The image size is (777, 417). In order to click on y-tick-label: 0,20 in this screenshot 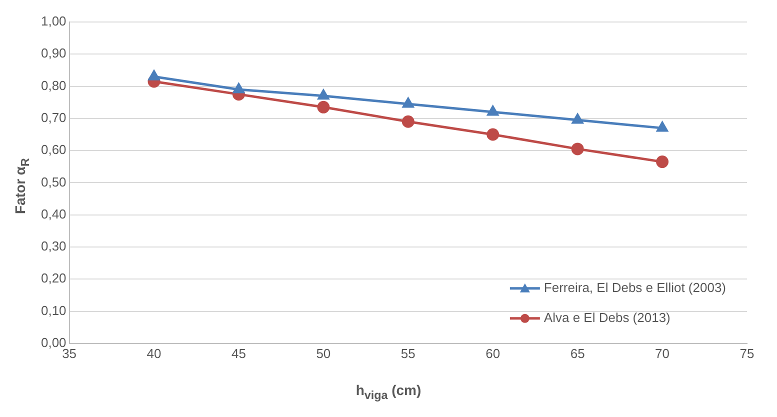, I will do `click(53, 278)`.